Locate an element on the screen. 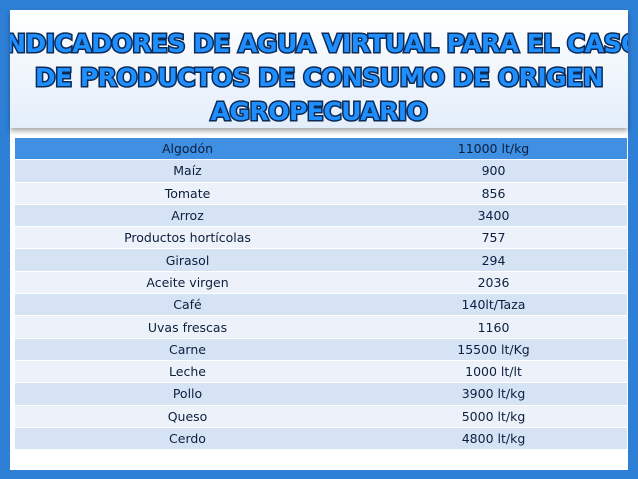 This screenshot has height=479, width=638. table-row: Girasol 294 is located at coordinates (321, 260).